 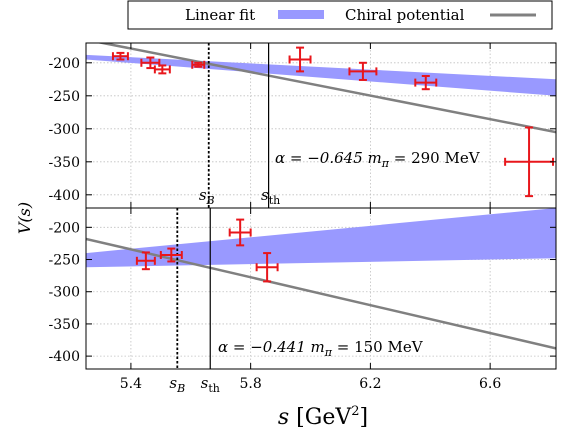 I want to click on x-tick-label: 6.6, so click(x=490, y=384).